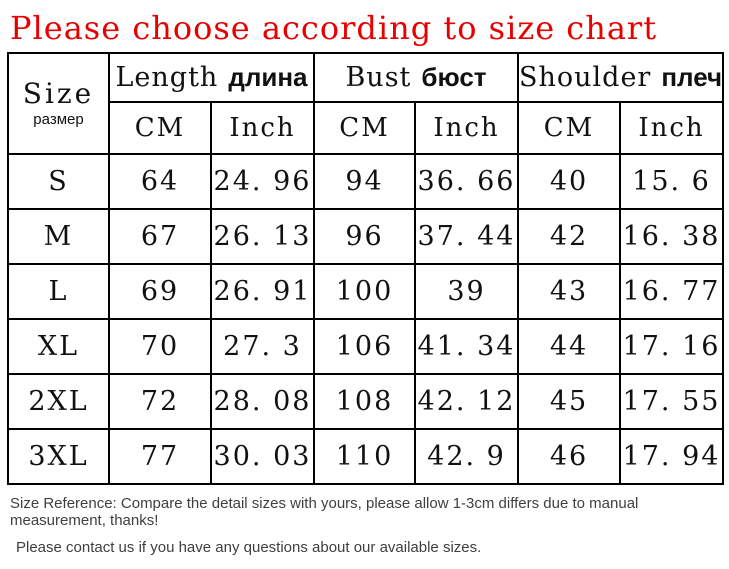 This screenshot has height=569, width=729. I want to click on bust-cm-cell: 100, so click(364, 291).